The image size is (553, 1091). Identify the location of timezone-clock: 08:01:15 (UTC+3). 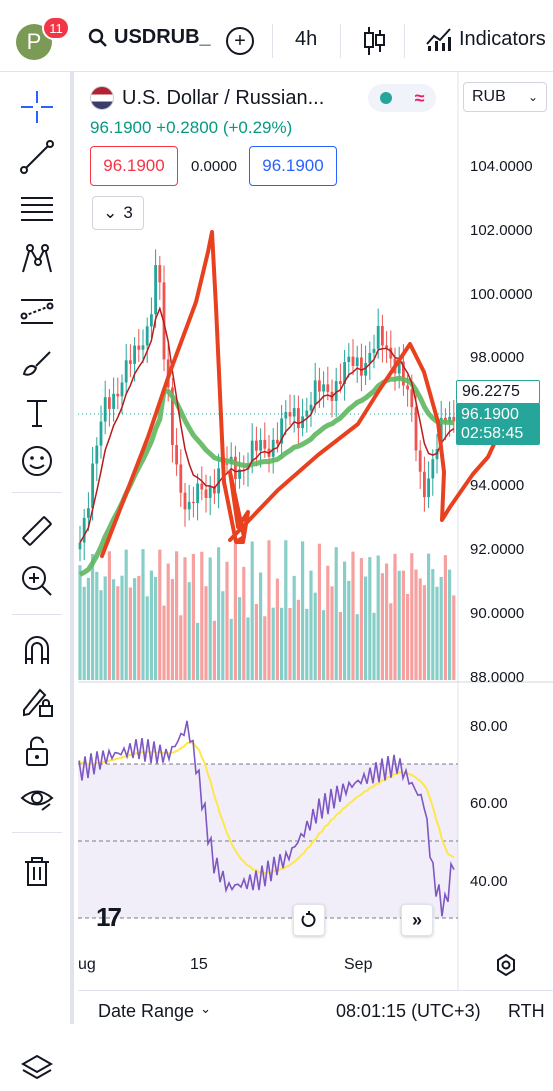
(408, 1011).